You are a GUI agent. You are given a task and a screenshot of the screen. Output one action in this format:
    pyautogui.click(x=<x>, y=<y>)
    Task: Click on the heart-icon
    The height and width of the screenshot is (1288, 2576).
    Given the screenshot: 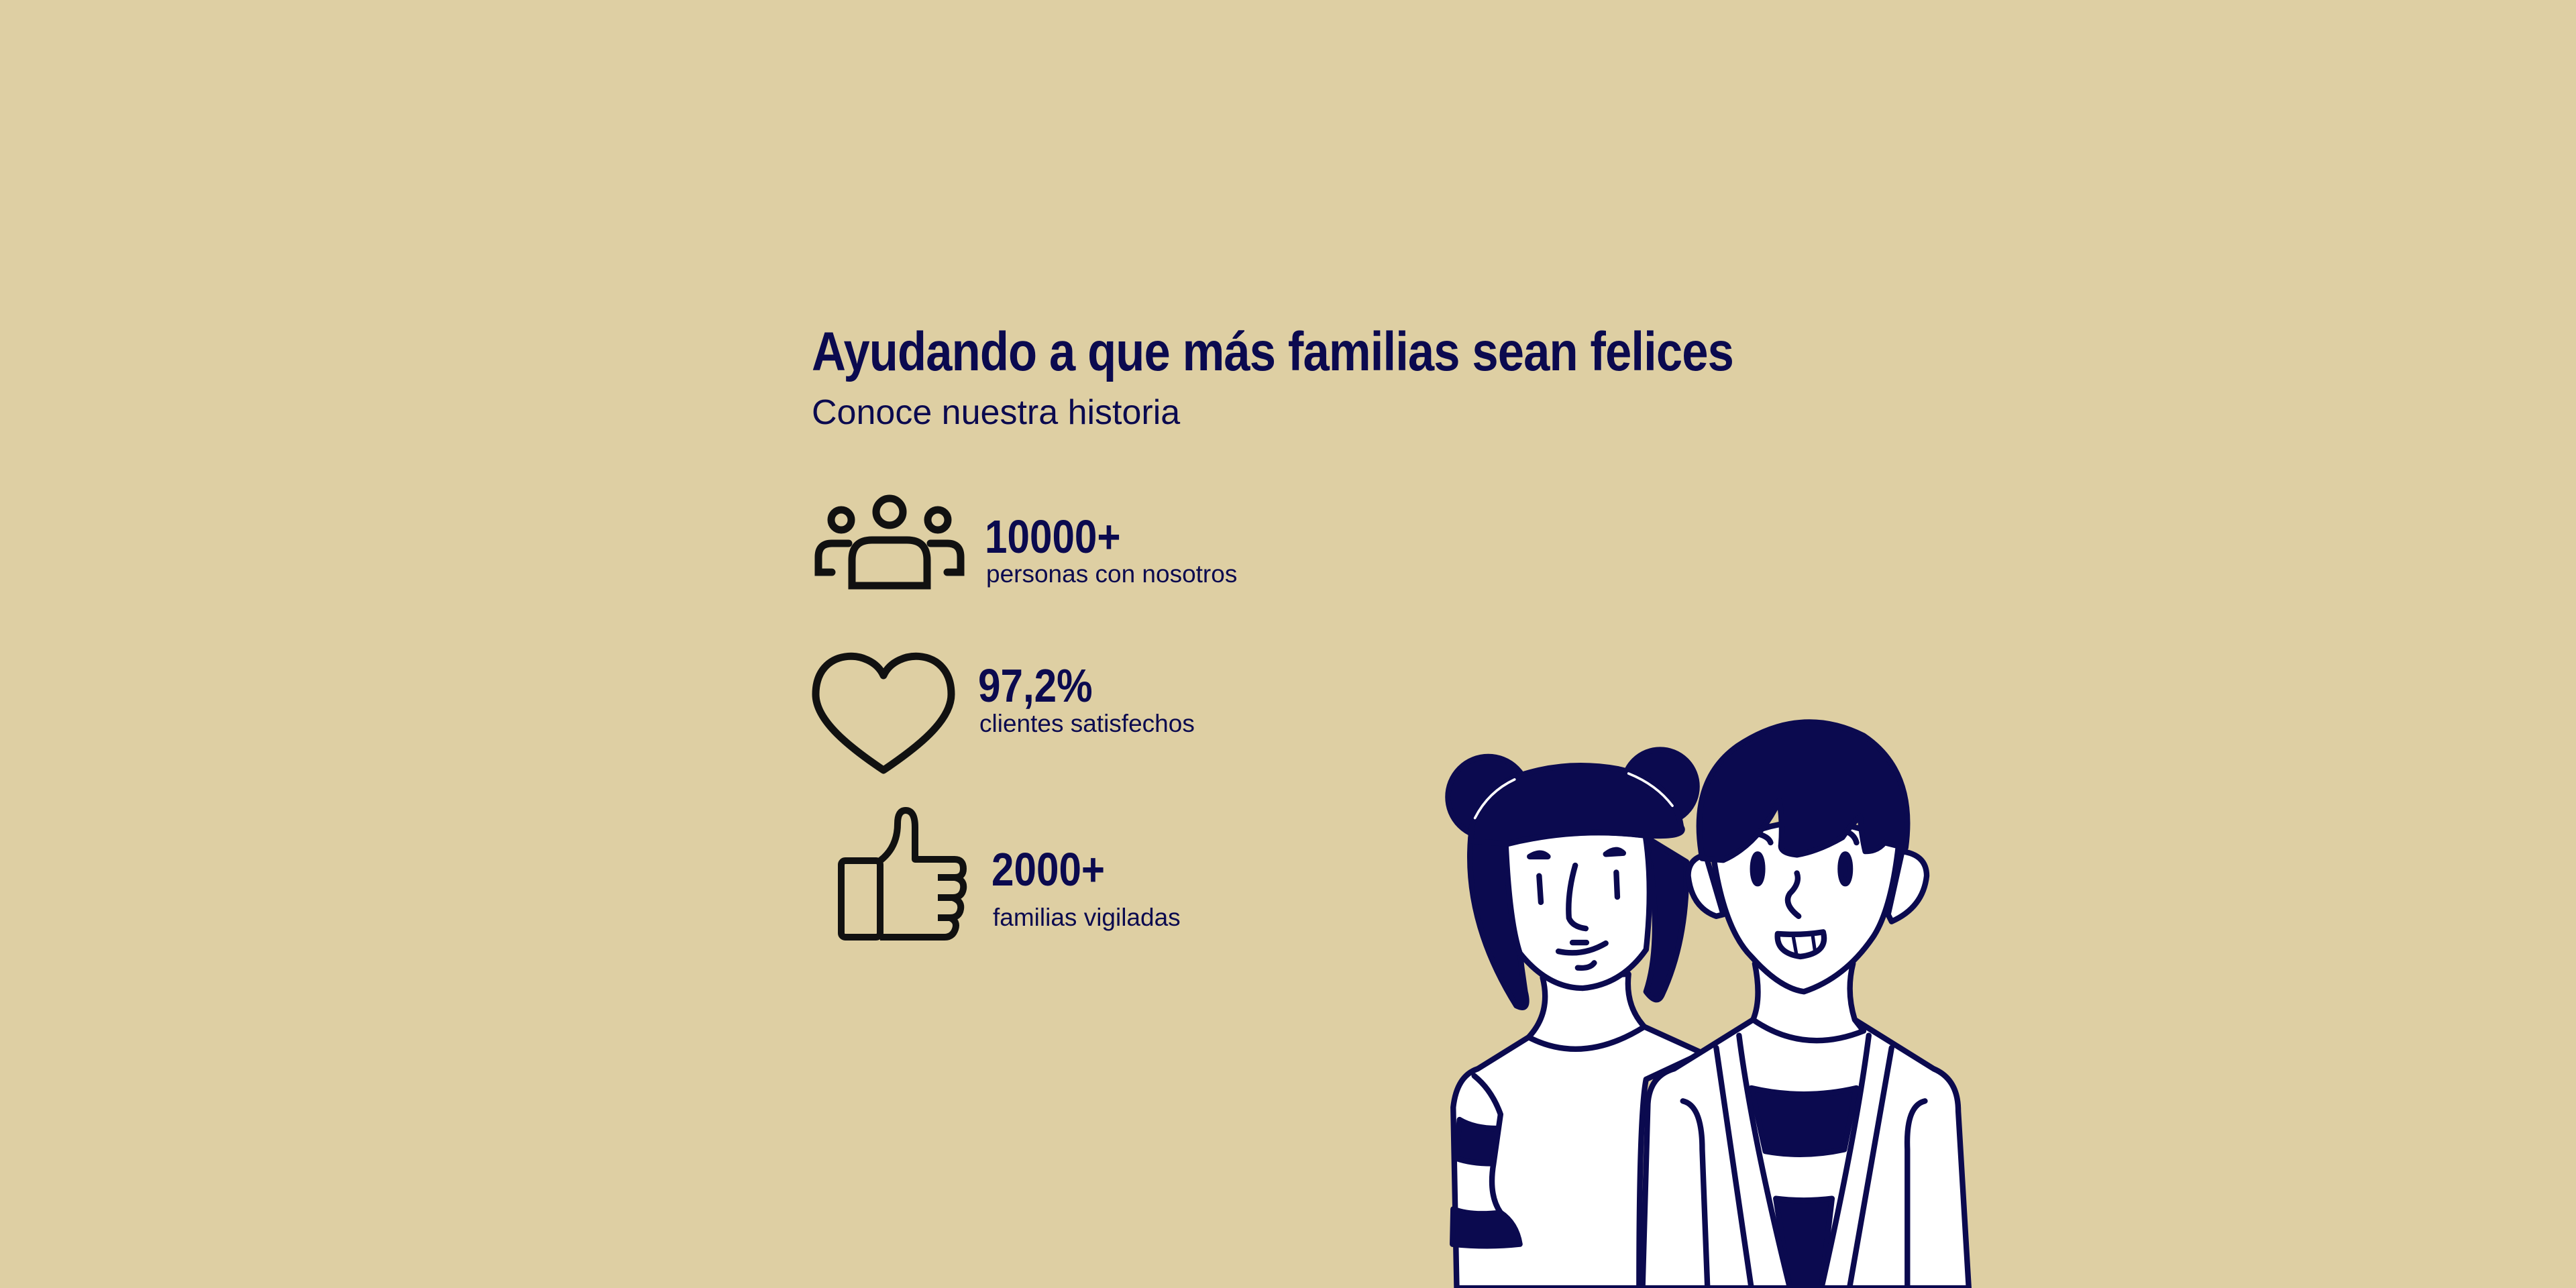 What is the action you would take?
    pyautogui.click(x=883, y=713)
    